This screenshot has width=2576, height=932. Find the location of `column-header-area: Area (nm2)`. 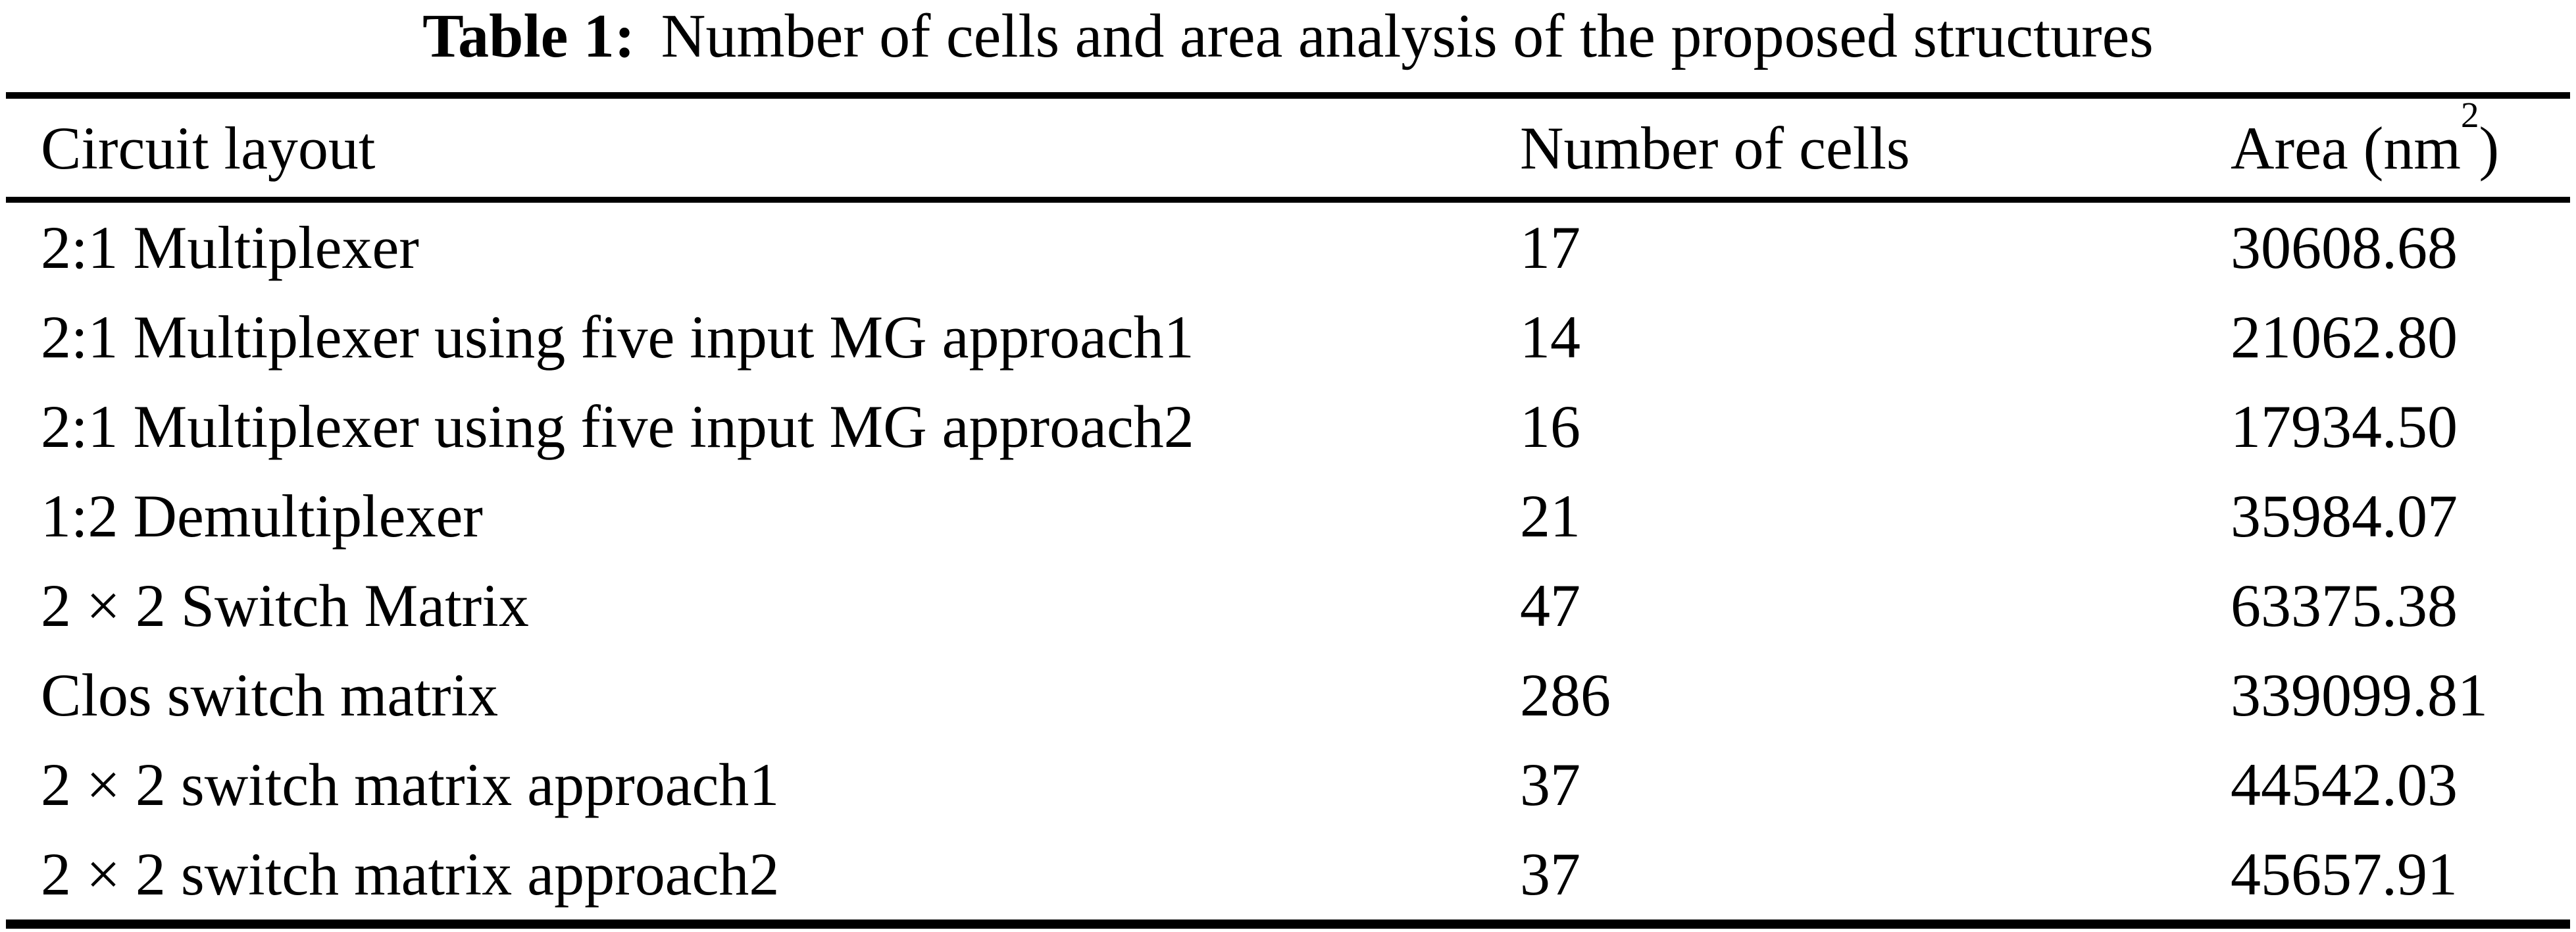

column-header-area: Area (nm2) is located at coordinates (2400, 137).